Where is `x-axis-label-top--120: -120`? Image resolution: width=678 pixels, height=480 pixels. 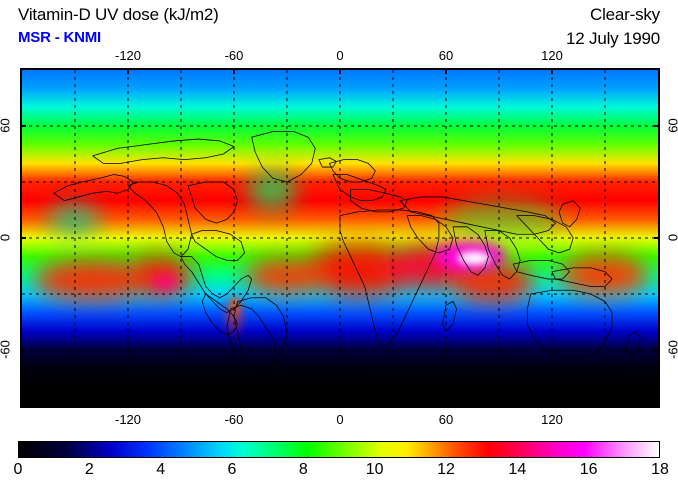 x-axis-label-top--120: -120 is located at coordinates (128, 55).